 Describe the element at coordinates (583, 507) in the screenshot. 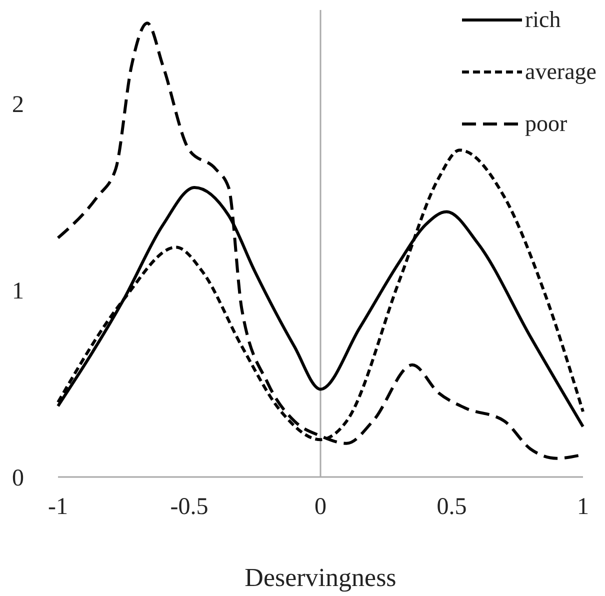

I see `x-tick-label: 1` at that location.